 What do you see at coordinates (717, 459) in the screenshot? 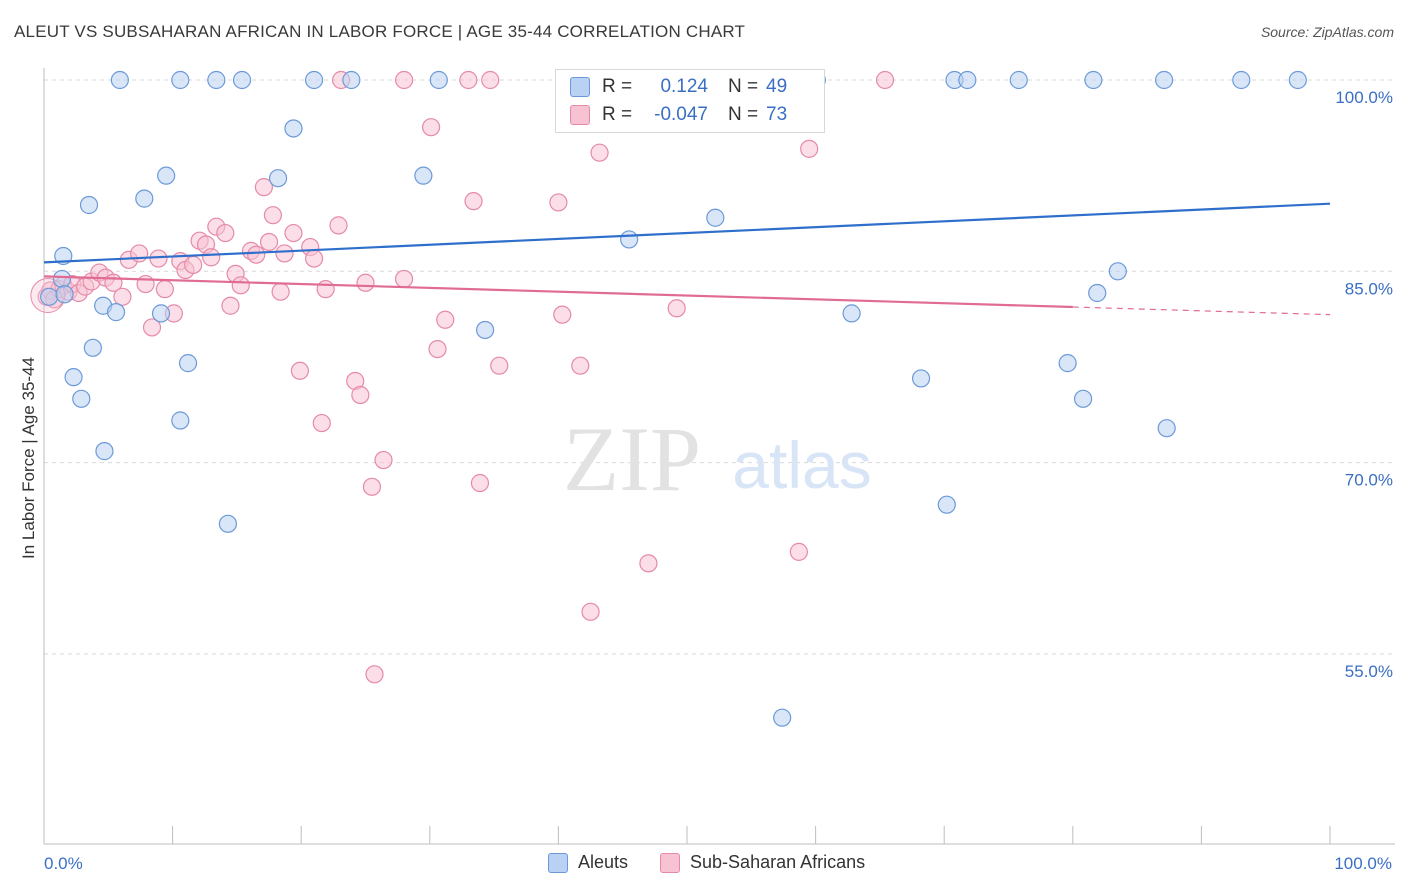
I see `watermark: ZIP atlas` at bounding box center [717, 459].